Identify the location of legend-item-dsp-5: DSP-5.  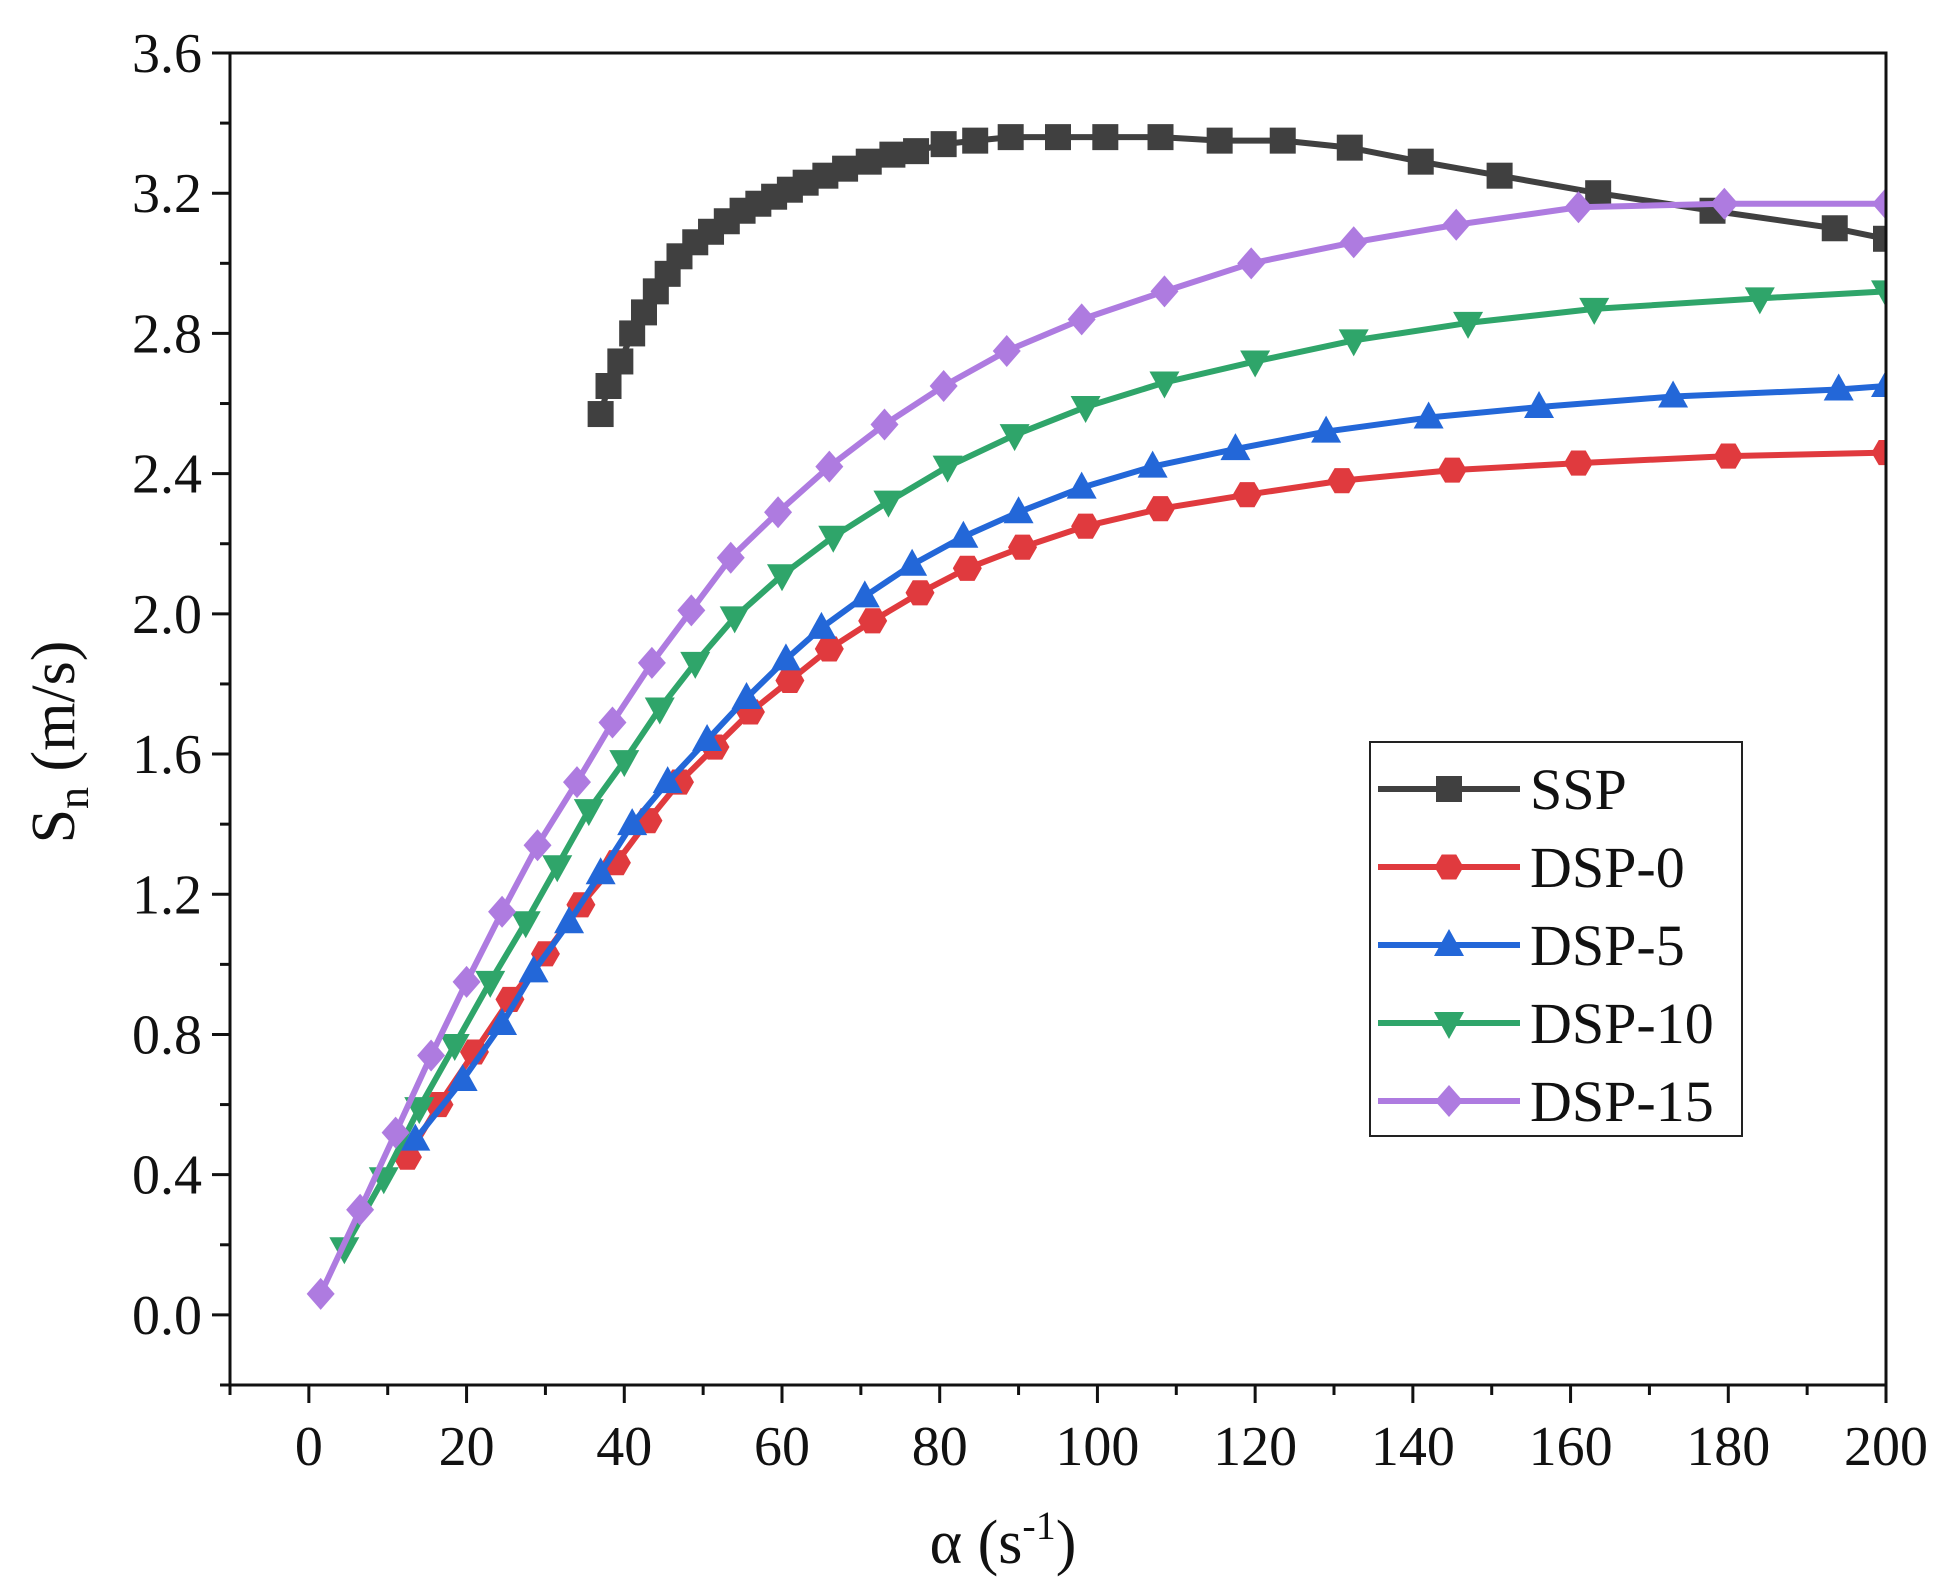
(1531, 945).